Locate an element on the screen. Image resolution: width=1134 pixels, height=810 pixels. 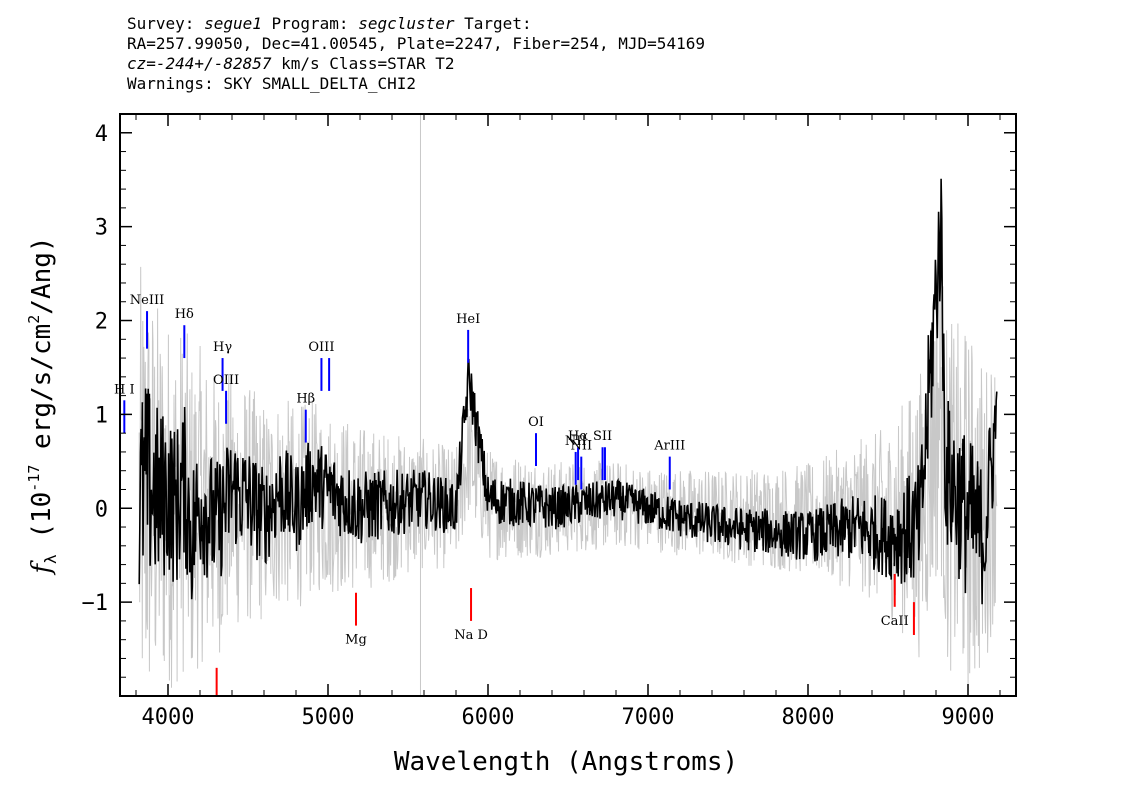
header-line-warnings: Warnings: SKY SMALL_DELTA_CHI2 is located at coordinates (271, 83).